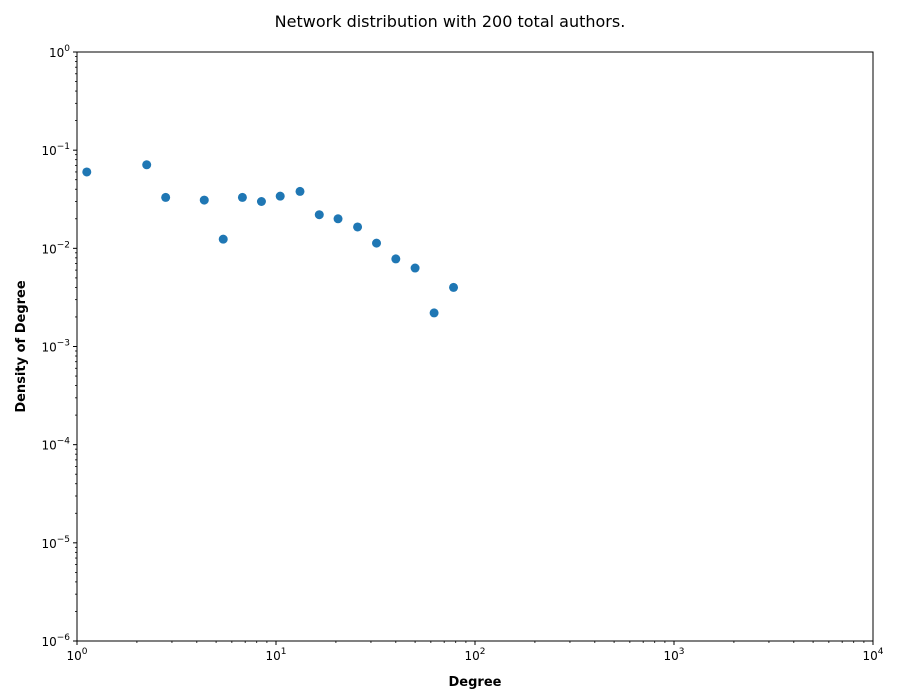  Describe the element at coordinates (55, 641) in the screenshot. I see `y-tick-label: 10⁻⁶` at that location.